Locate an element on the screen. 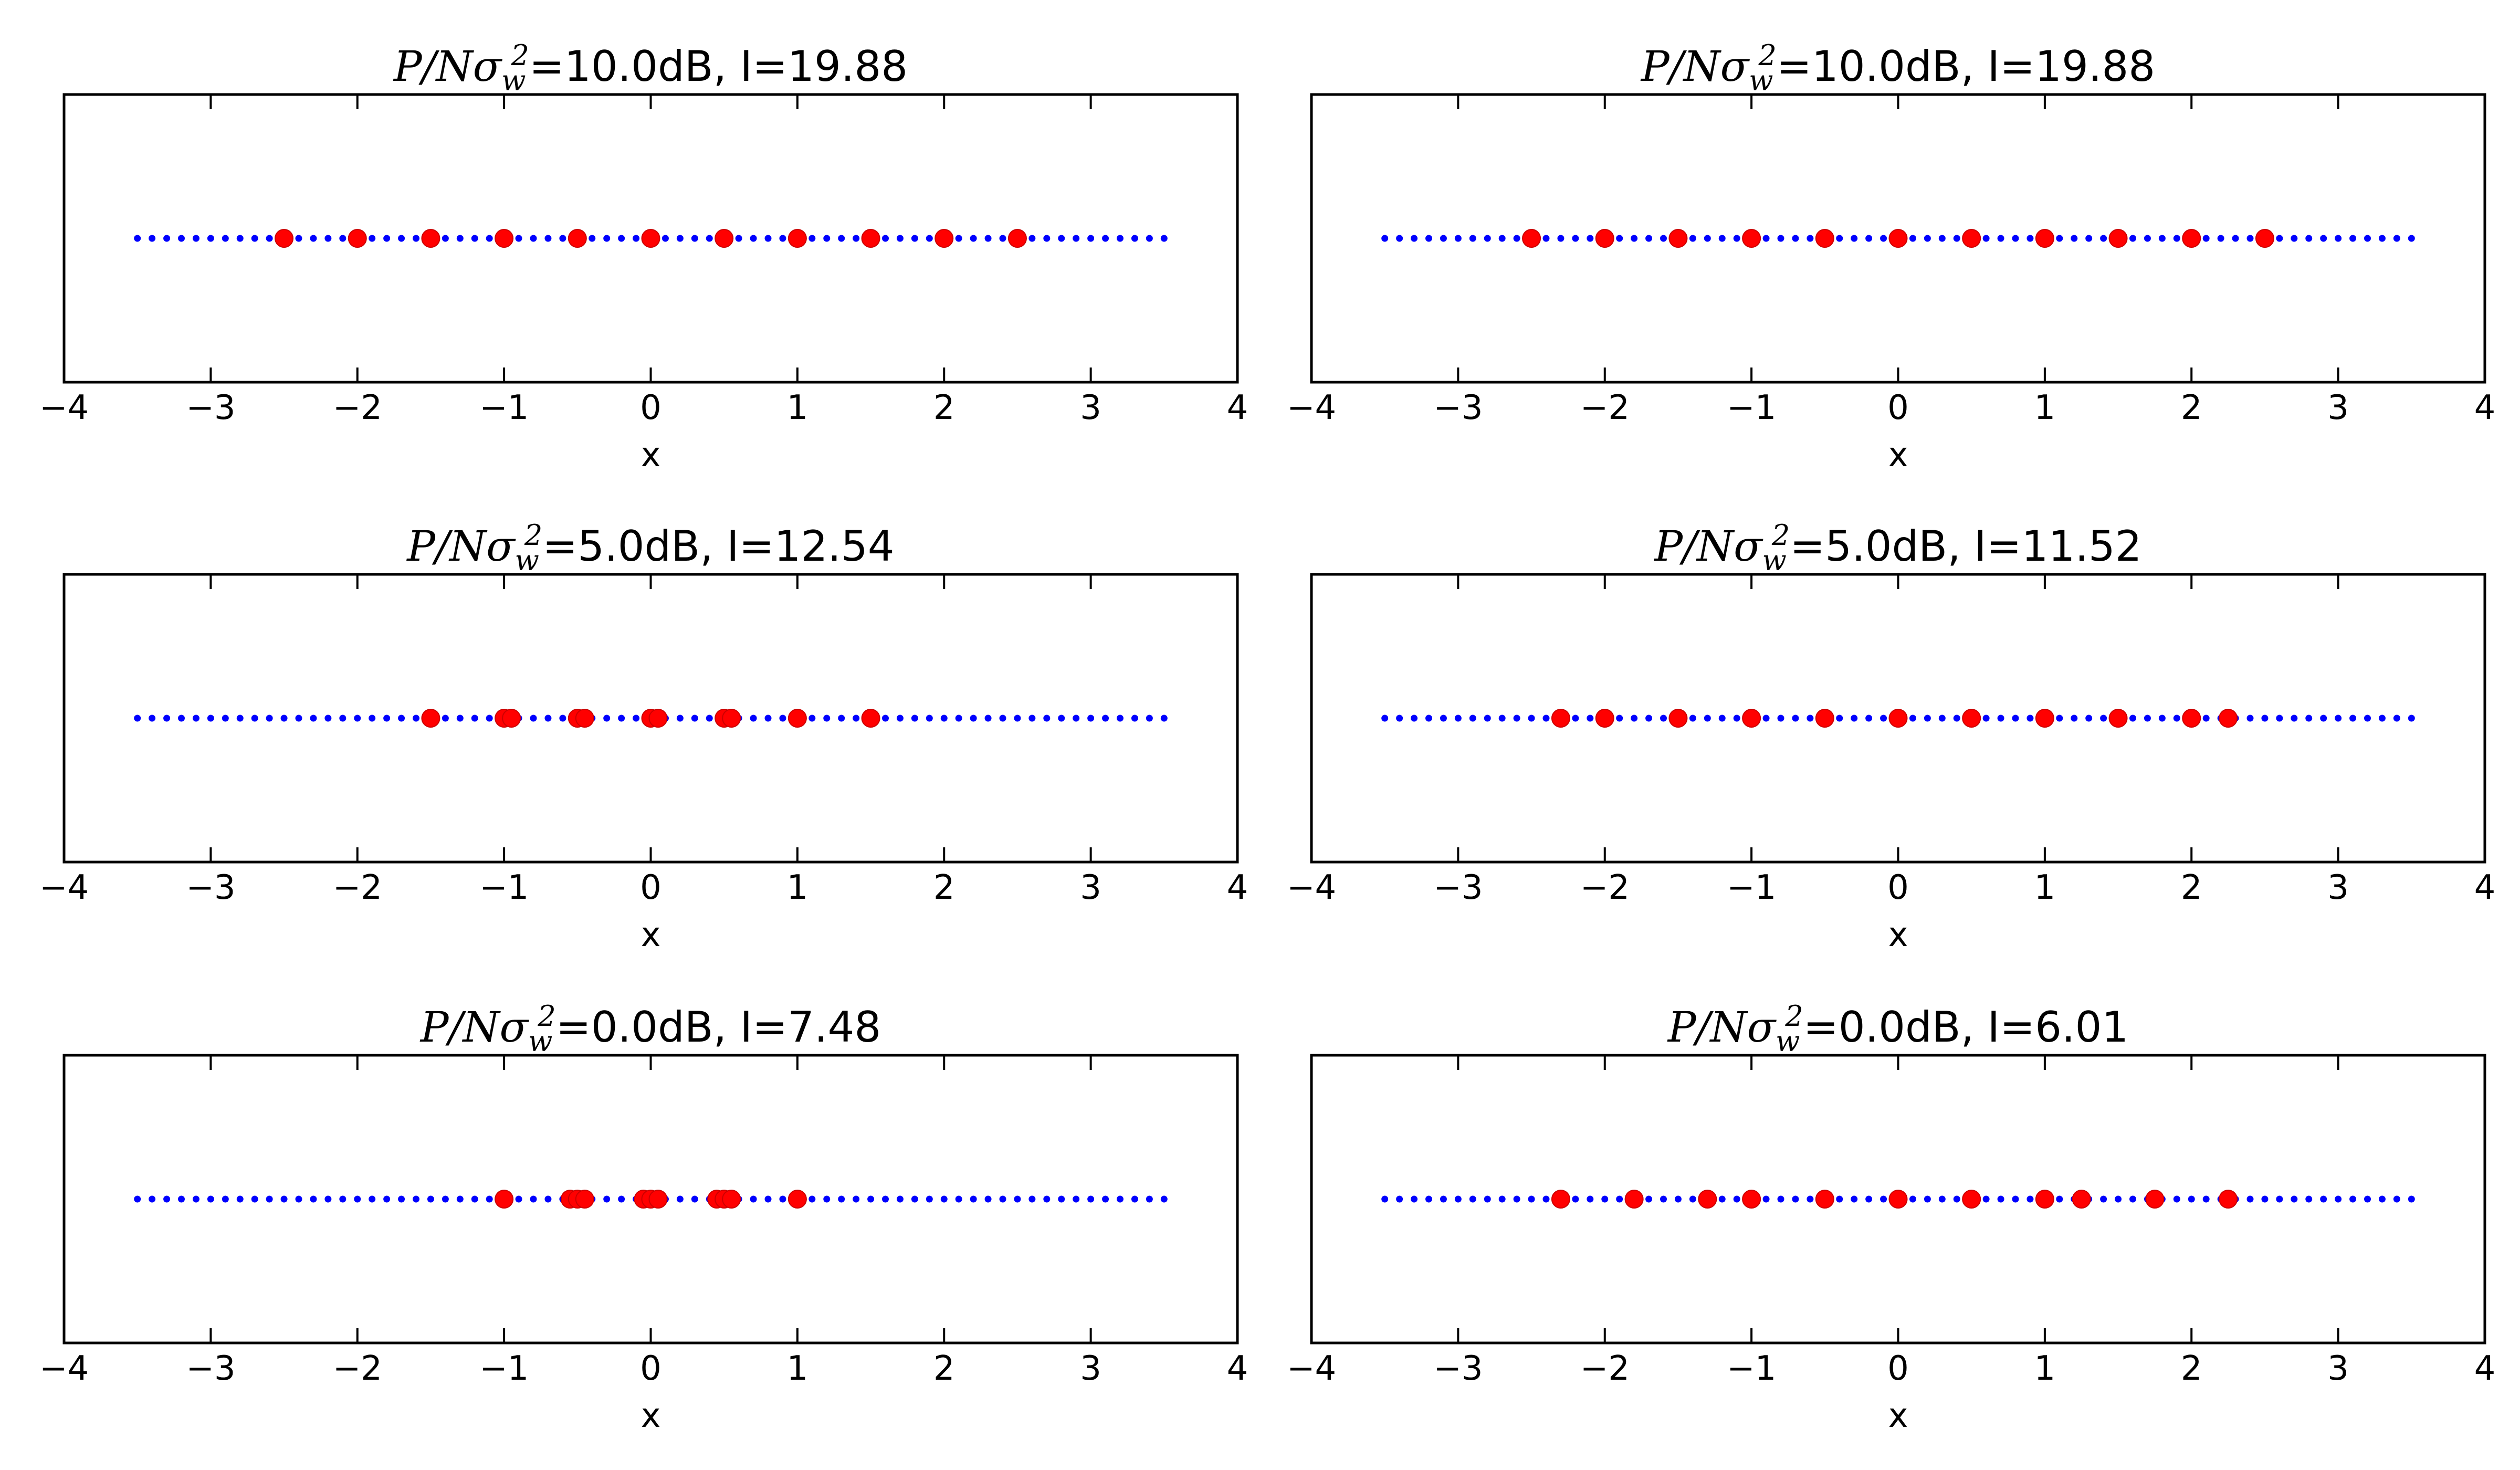  x-tick-label: 0 is located at coordinates (1898, 887).